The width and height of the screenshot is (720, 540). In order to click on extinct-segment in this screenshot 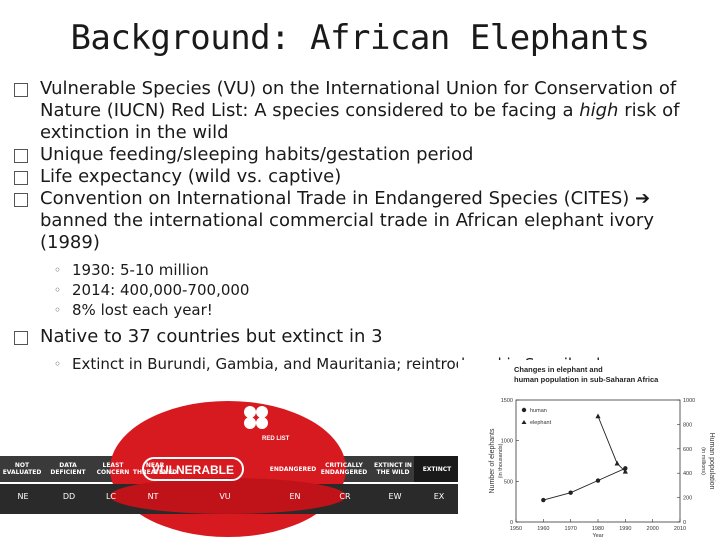, I will do `click(437, 469)`.